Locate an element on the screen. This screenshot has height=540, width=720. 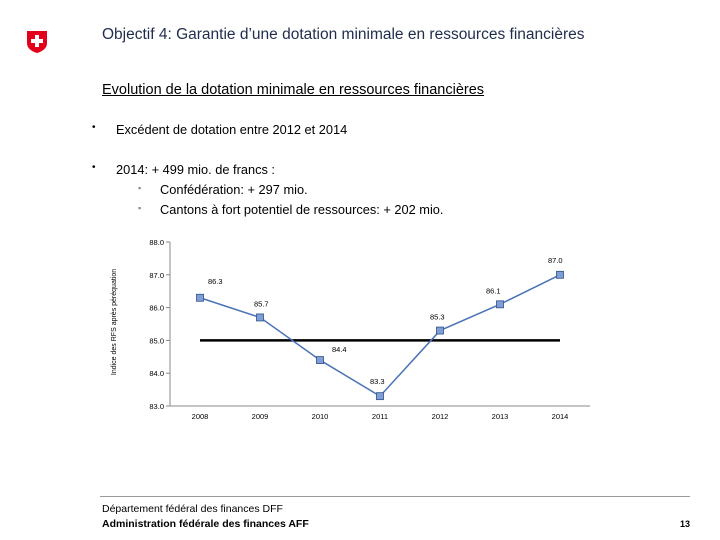
footer-administration: Administration fédérale des finances AFF is located at coordinates (205, 524).